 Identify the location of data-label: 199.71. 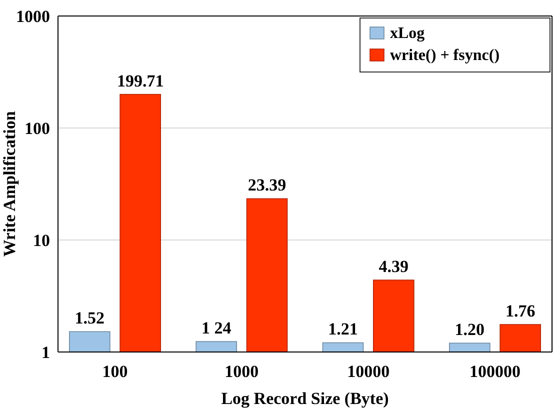
(140, 80).